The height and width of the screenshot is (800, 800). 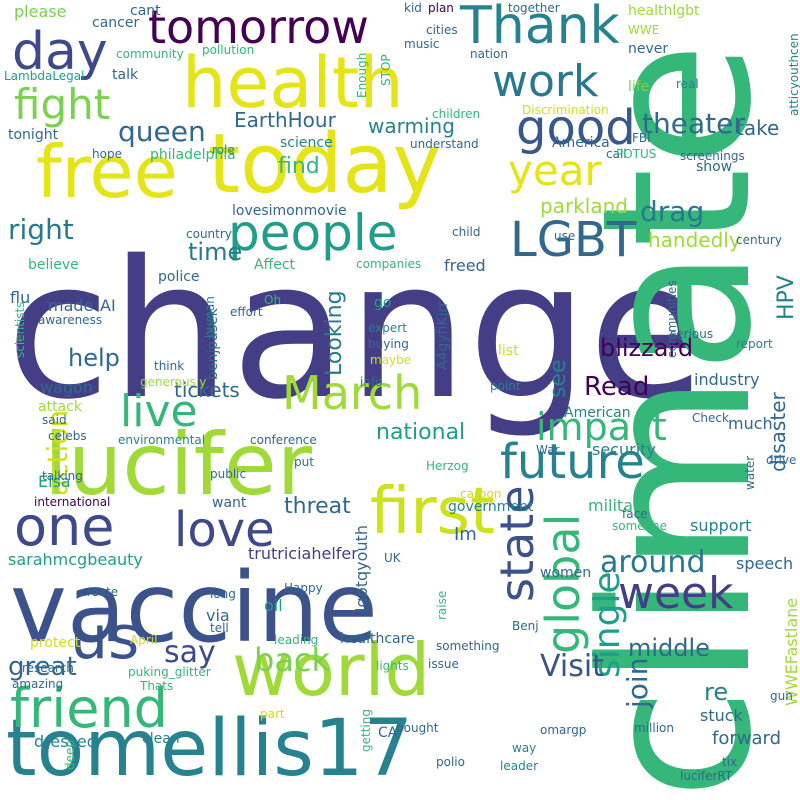 I want to click on cloud-word-point: point, so click(x=505, y=386).